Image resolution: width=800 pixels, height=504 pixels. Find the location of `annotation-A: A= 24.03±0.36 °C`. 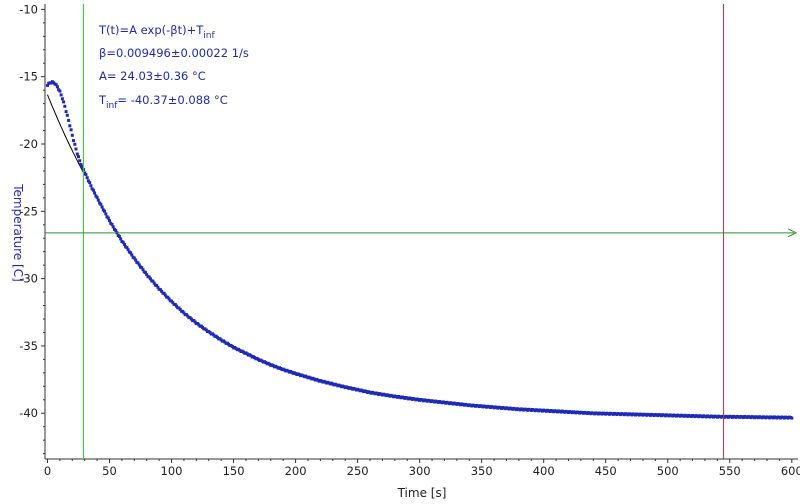

annotation-A: A= 24.03±0.36 °C is located at coordinates (152, 76).